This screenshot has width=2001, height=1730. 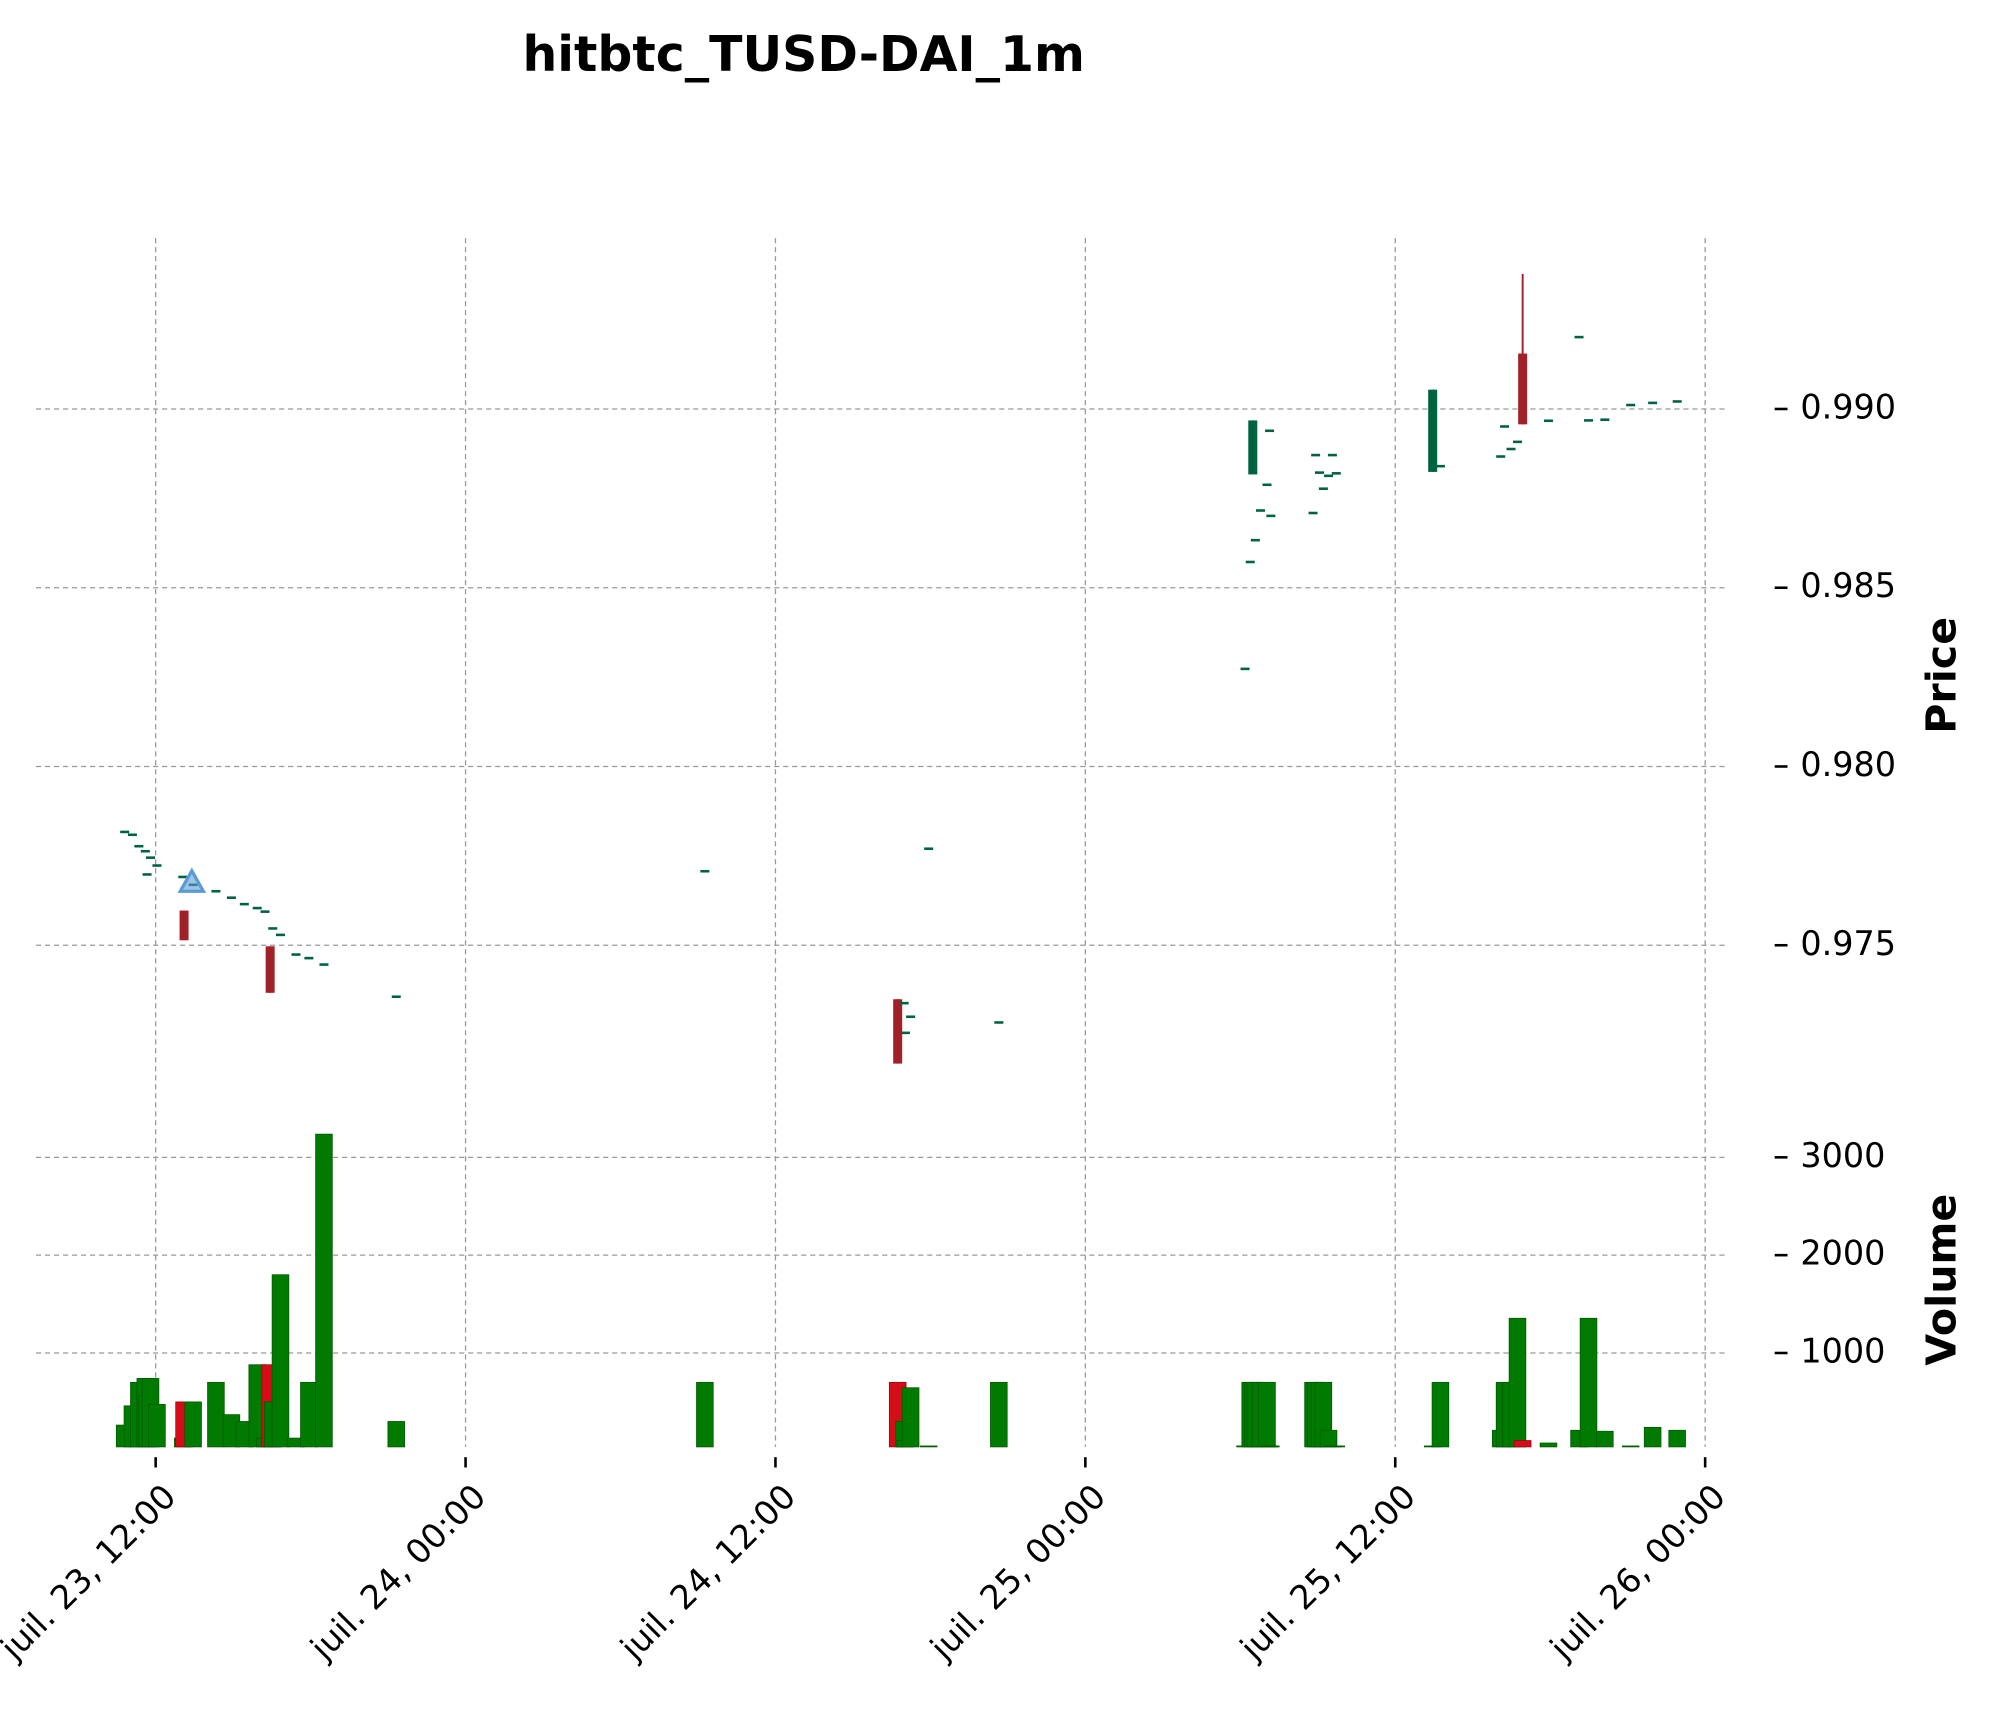 What do you see at coordinates (1848, 764) in the screenshot?
I see `y-tick-label: 0.980` at bounding box center [1848, 764].